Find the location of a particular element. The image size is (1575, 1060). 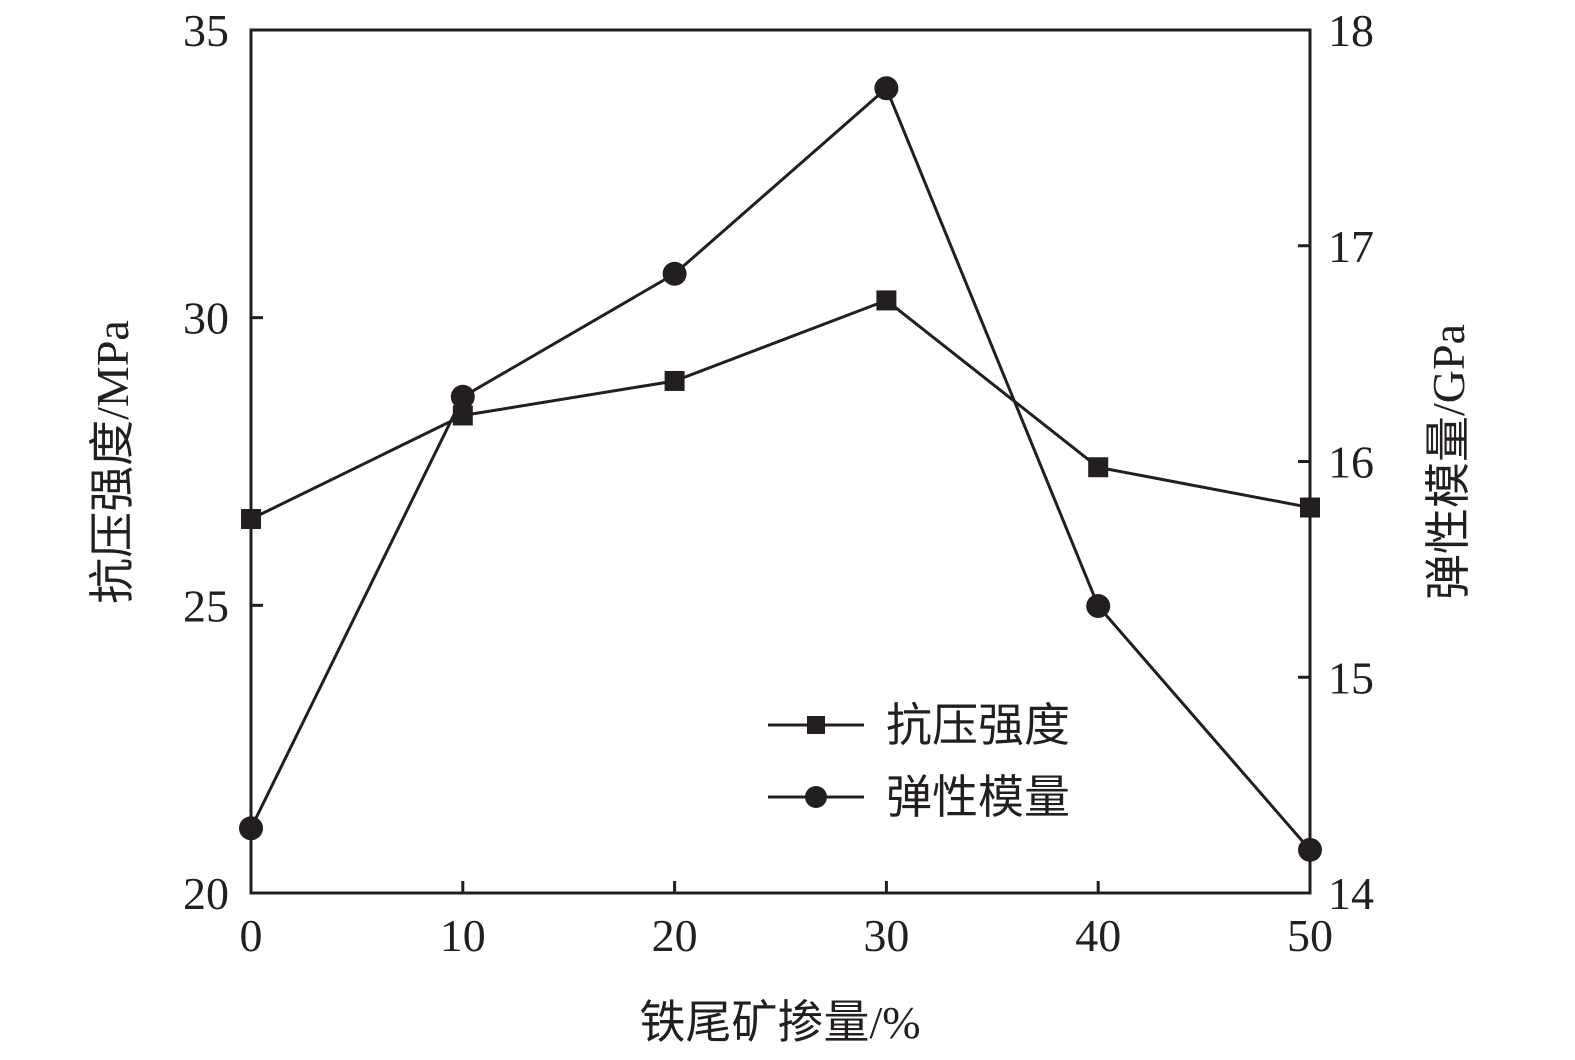

left-axis-title: 抗压强度/MPa is located at coordinates (112, 462).